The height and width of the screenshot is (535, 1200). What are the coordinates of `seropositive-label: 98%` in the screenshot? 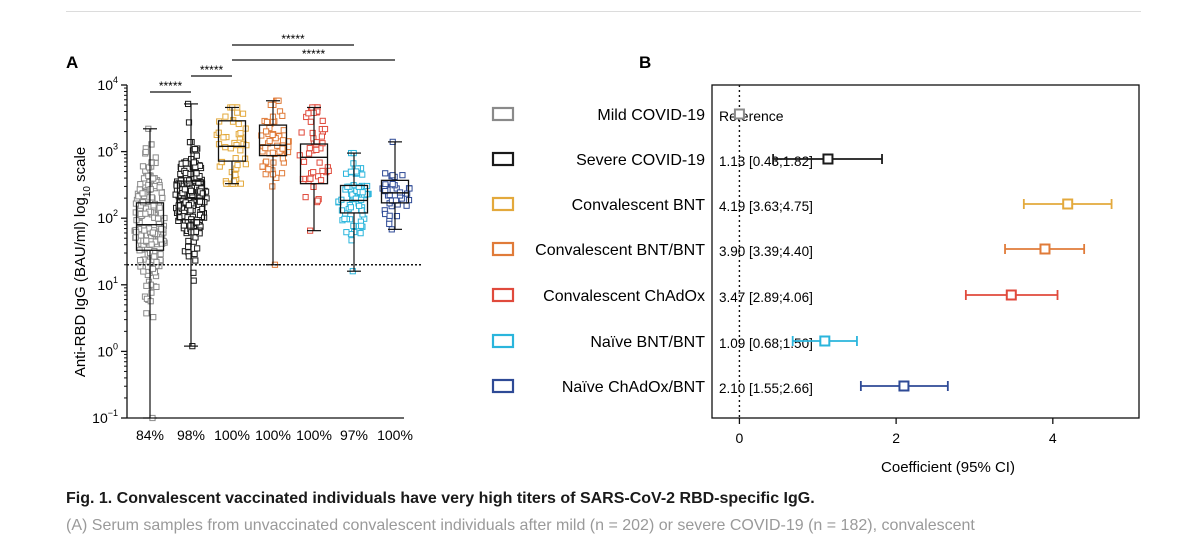 It's located at (191, 435).